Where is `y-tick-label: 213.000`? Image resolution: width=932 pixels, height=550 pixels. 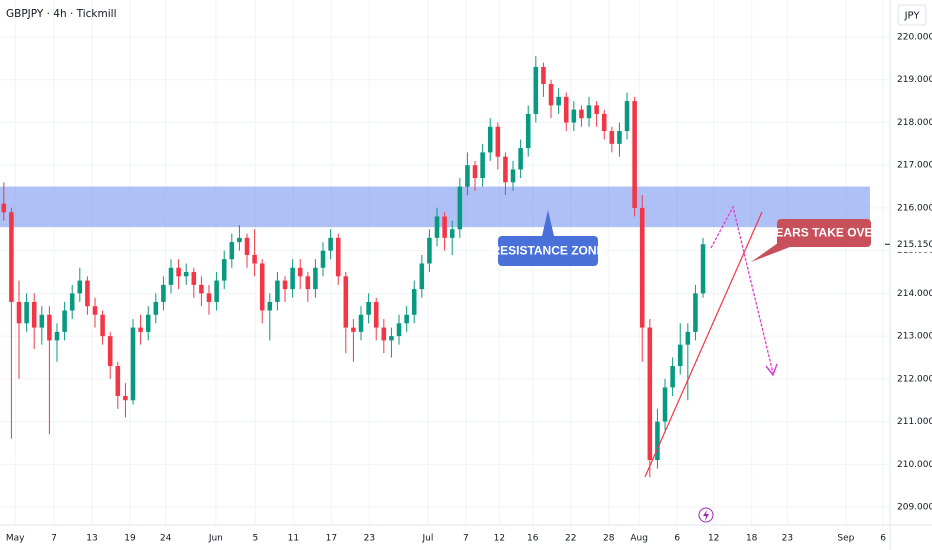
y-tick-label: 213.000 is located at coordinates (914, 337).